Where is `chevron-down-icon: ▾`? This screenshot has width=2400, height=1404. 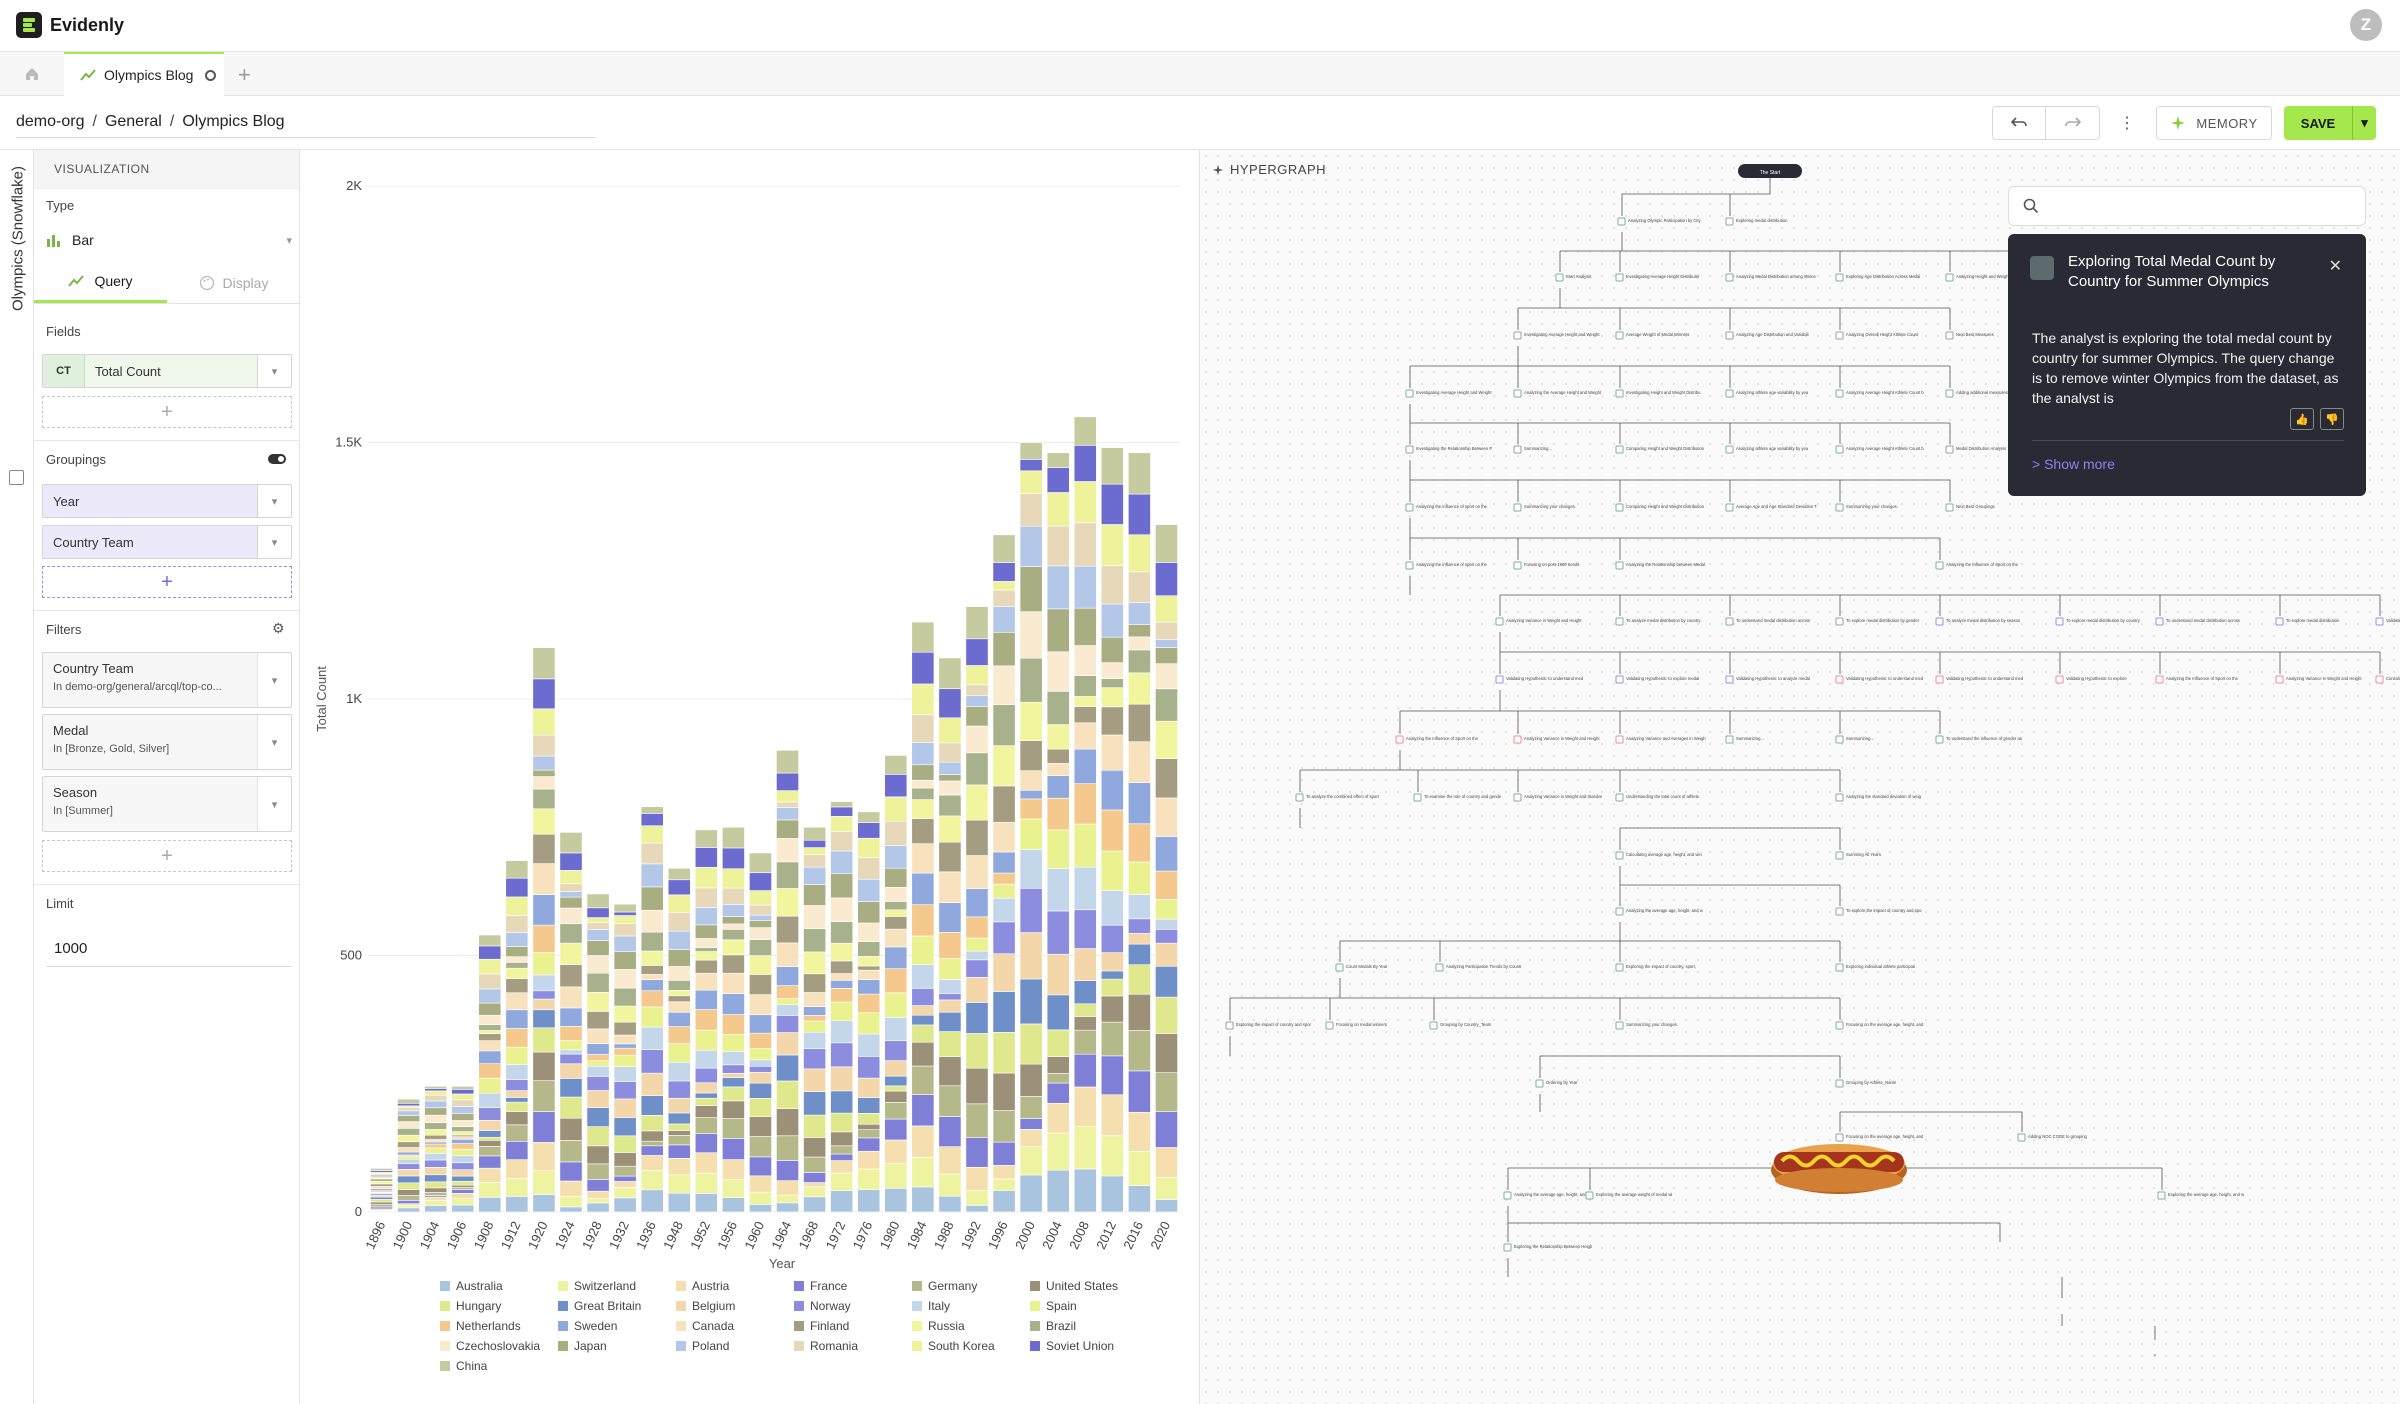
chevron-down-icon: ▾ is located at coordinates (274, 371).